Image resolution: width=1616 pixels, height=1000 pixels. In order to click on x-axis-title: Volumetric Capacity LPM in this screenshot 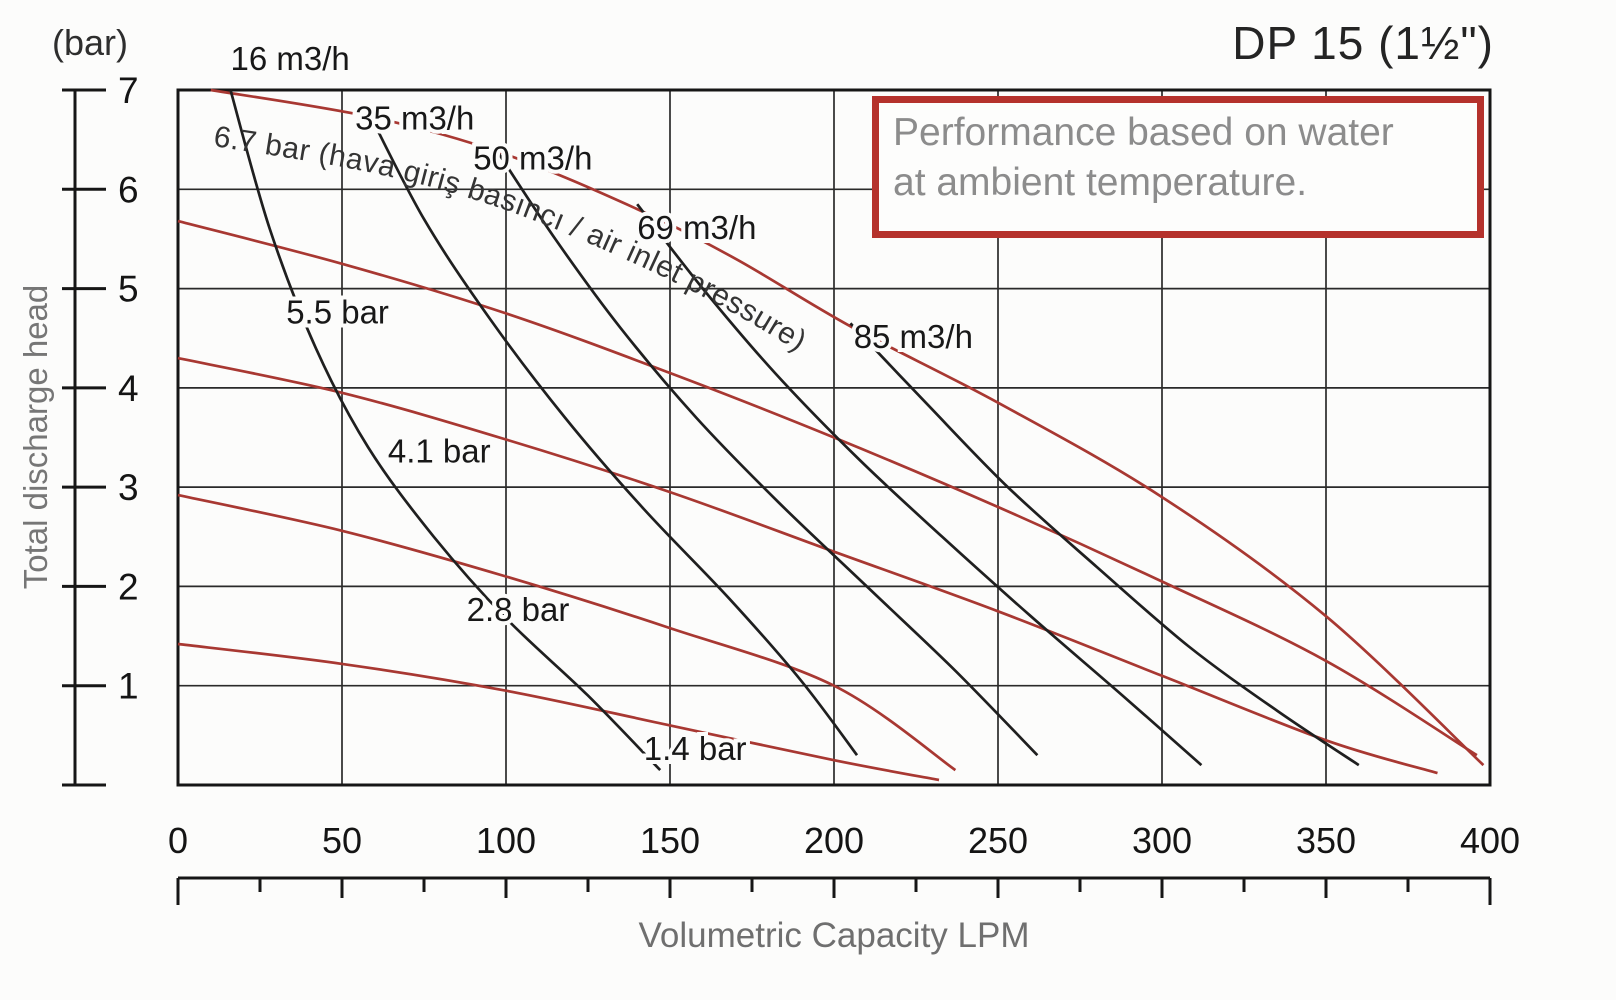, I will do `click(834, 935)`.